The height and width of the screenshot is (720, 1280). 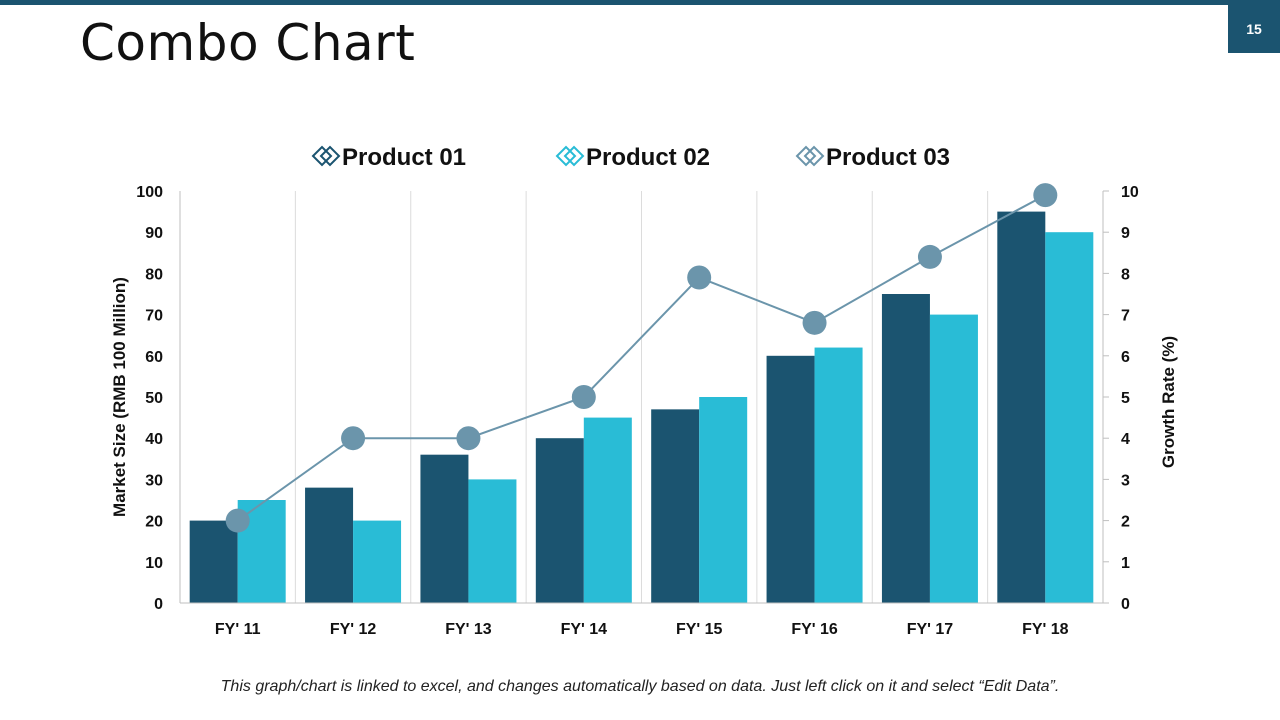 What do you see at coordinates (149, 192) in the screenshot?
I see `y-tick-label: 100` at bounding box center [149, 192].